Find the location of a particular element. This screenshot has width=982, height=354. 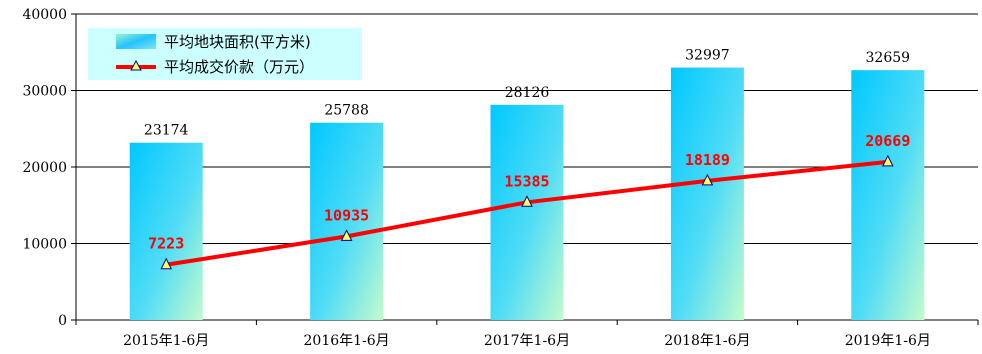

y-tick-label: 30000 is located at coordinates (44, 92).